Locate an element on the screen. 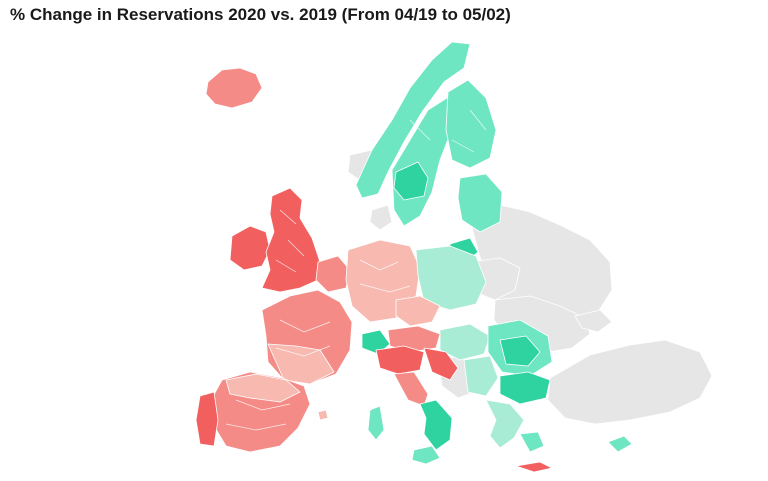 The height and width of the screenshot is (481, 768). region-sicily is located at coordinates (426, 455).